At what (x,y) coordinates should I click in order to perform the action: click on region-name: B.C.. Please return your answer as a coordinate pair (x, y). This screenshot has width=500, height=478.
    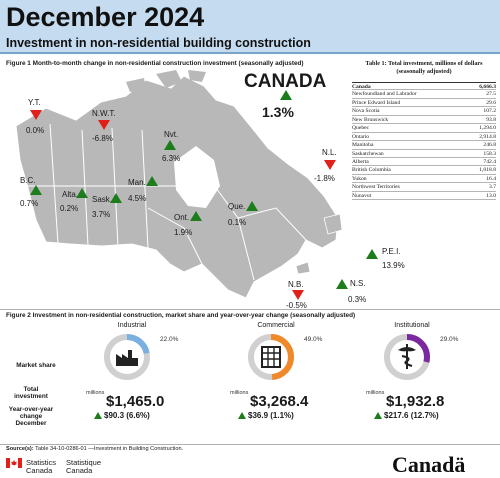
    Looking at the image, I should click on (28, 180).